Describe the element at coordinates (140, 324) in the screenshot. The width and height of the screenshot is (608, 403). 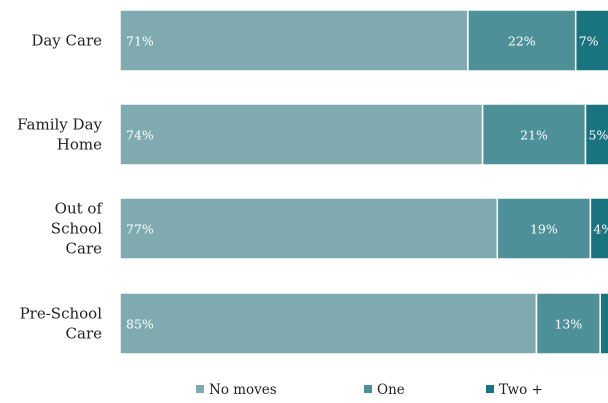
I see `data-label: 85%` at that location.